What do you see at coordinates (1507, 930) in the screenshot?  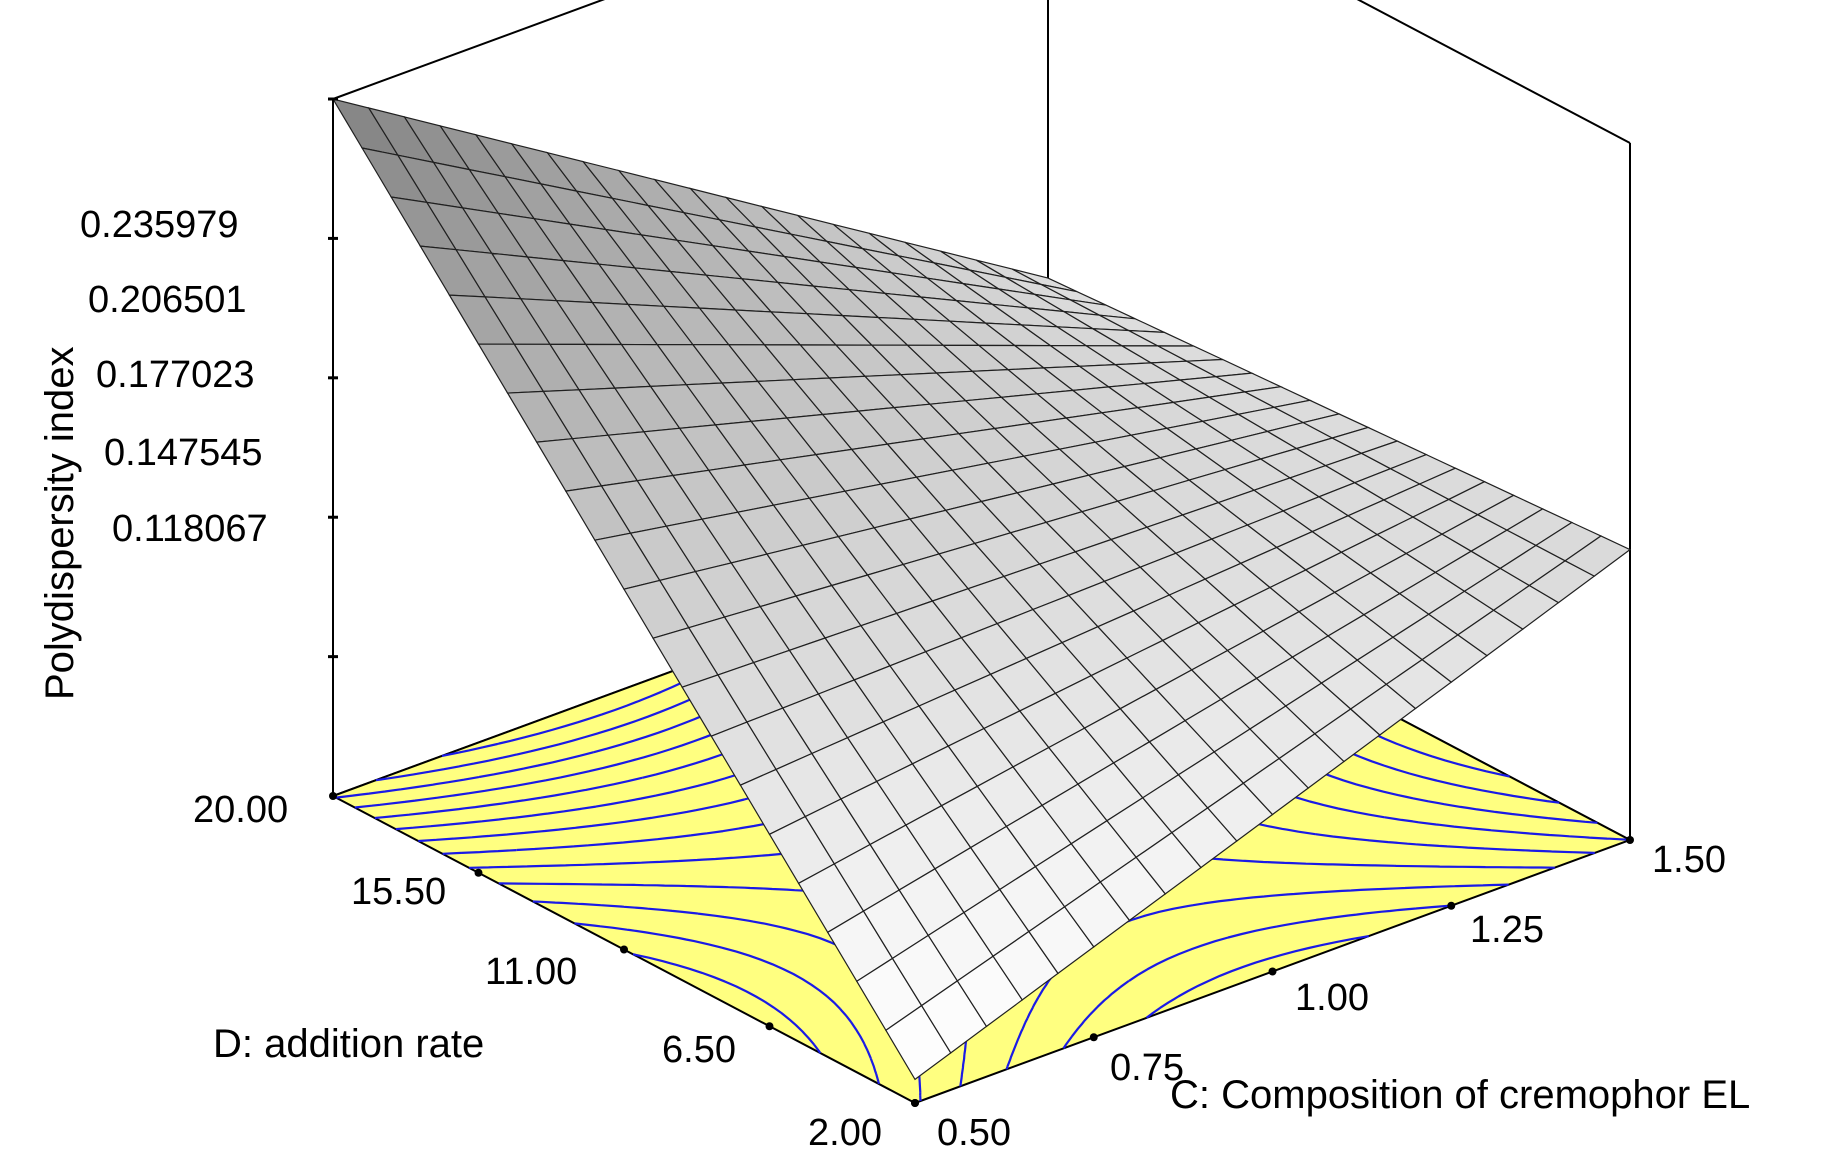 I see `x-tick-label: 1.25` at bounding box center [1507, 930].